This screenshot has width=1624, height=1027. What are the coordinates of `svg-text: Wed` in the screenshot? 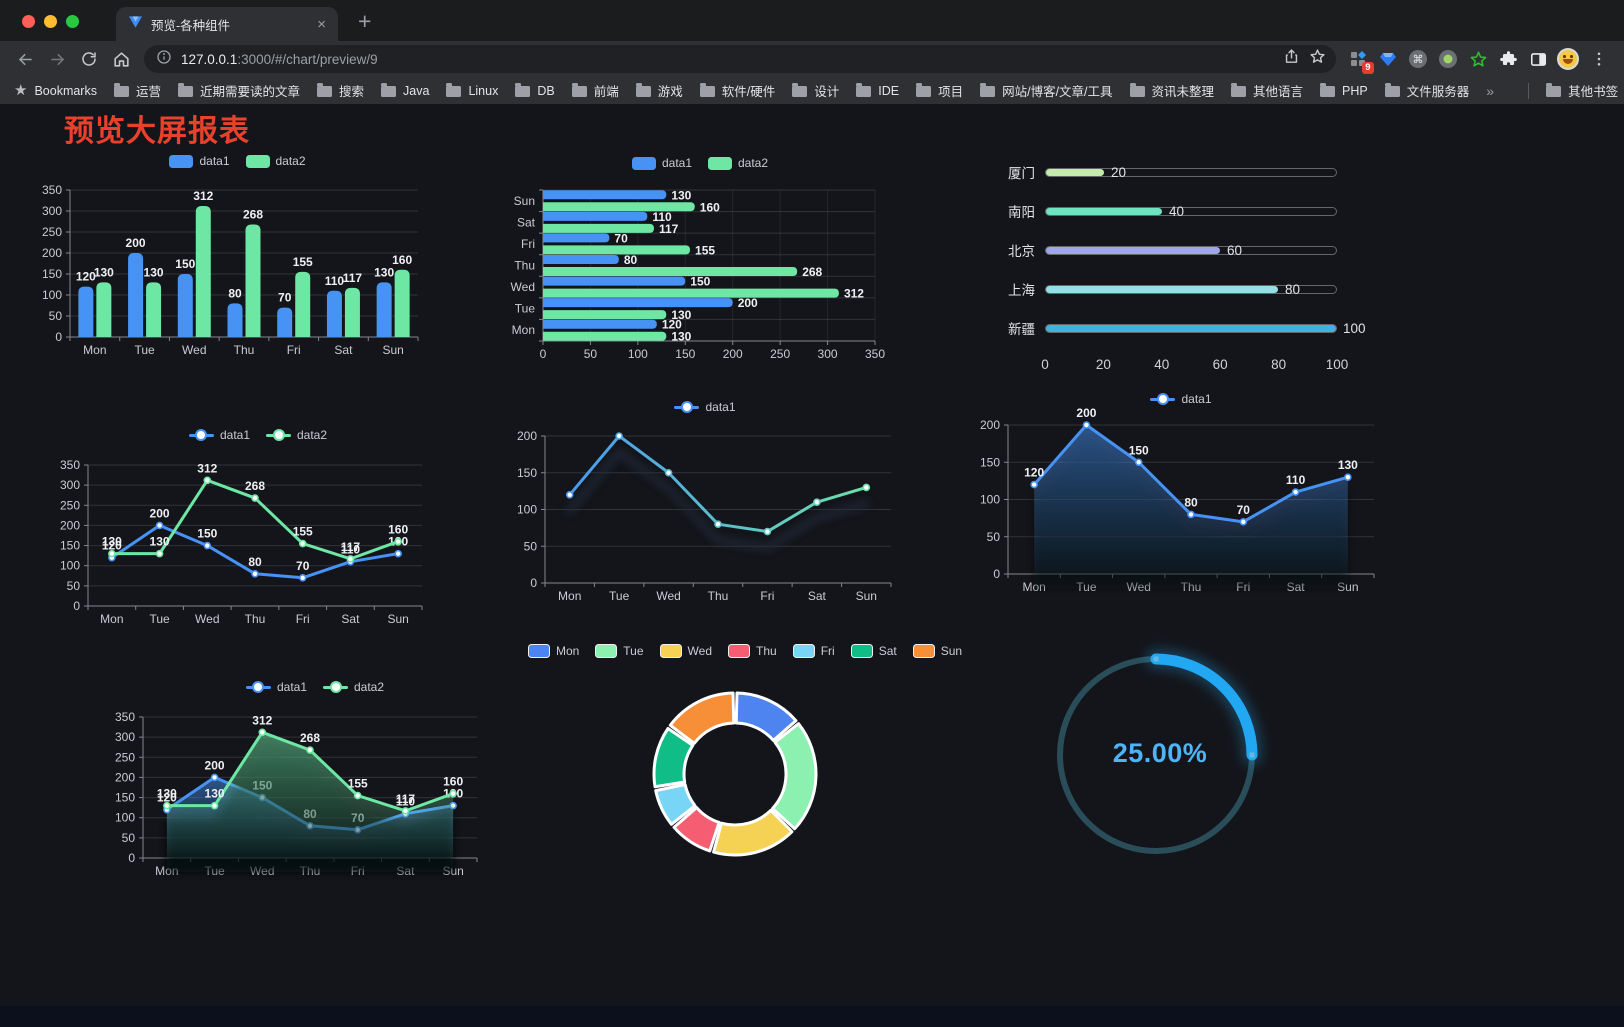 It's located at (668, 596).